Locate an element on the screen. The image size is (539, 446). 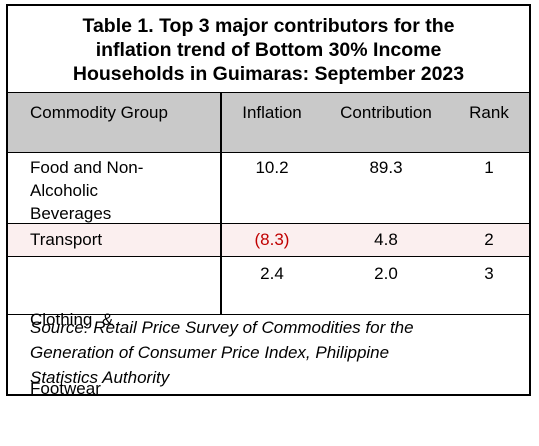
header-inflation: Inflation is located at coordinates (272, 112).